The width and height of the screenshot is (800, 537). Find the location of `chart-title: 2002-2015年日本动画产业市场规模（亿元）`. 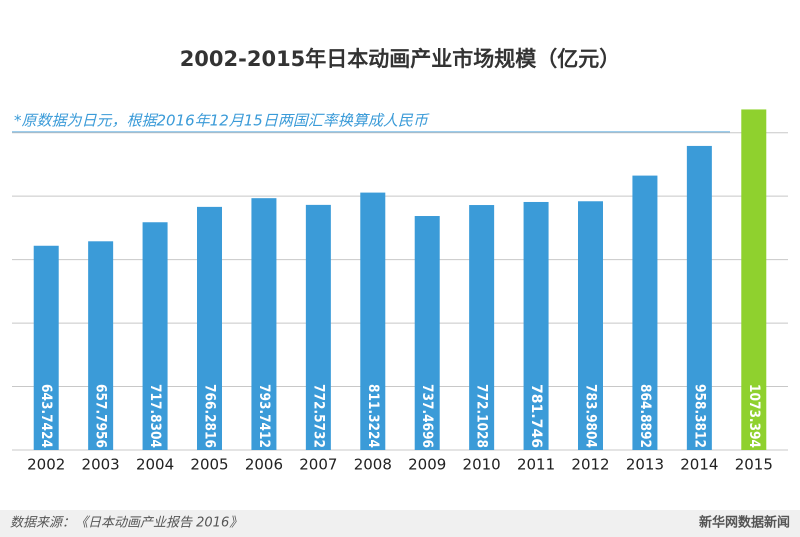

chart-title: 2002-2015年日本动画产业市场规模（亿元） is located at coordinates (400, 59).